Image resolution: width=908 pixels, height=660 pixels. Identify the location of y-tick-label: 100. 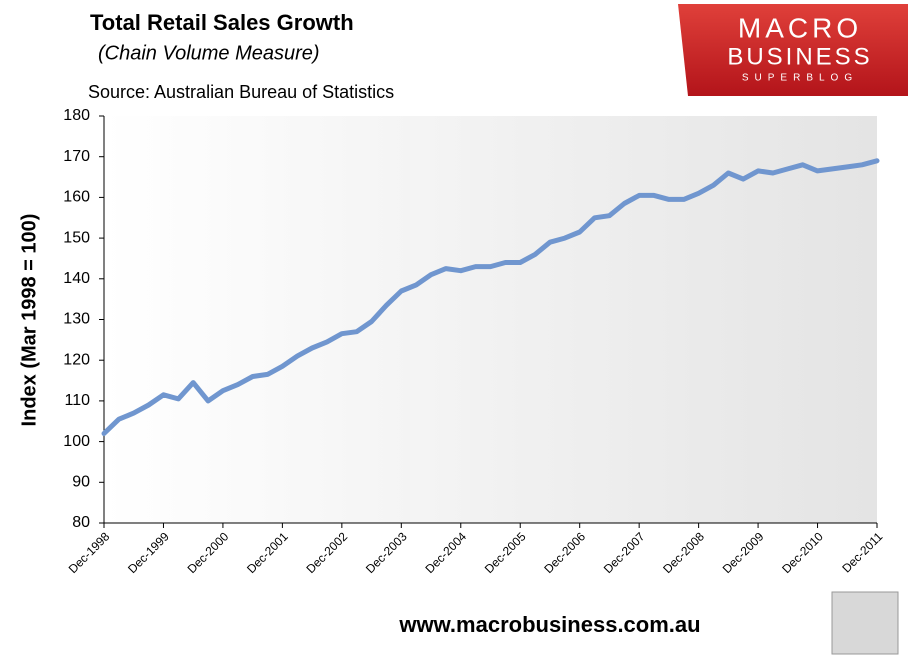
(76, 441).